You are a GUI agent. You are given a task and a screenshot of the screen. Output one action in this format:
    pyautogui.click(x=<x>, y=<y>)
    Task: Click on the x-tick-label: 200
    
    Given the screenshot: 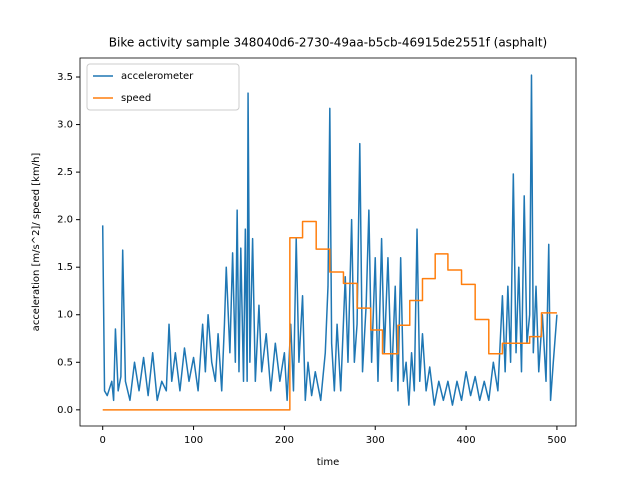 What is the action you would take?
    pyautogui.click(x=284, y=440)
    